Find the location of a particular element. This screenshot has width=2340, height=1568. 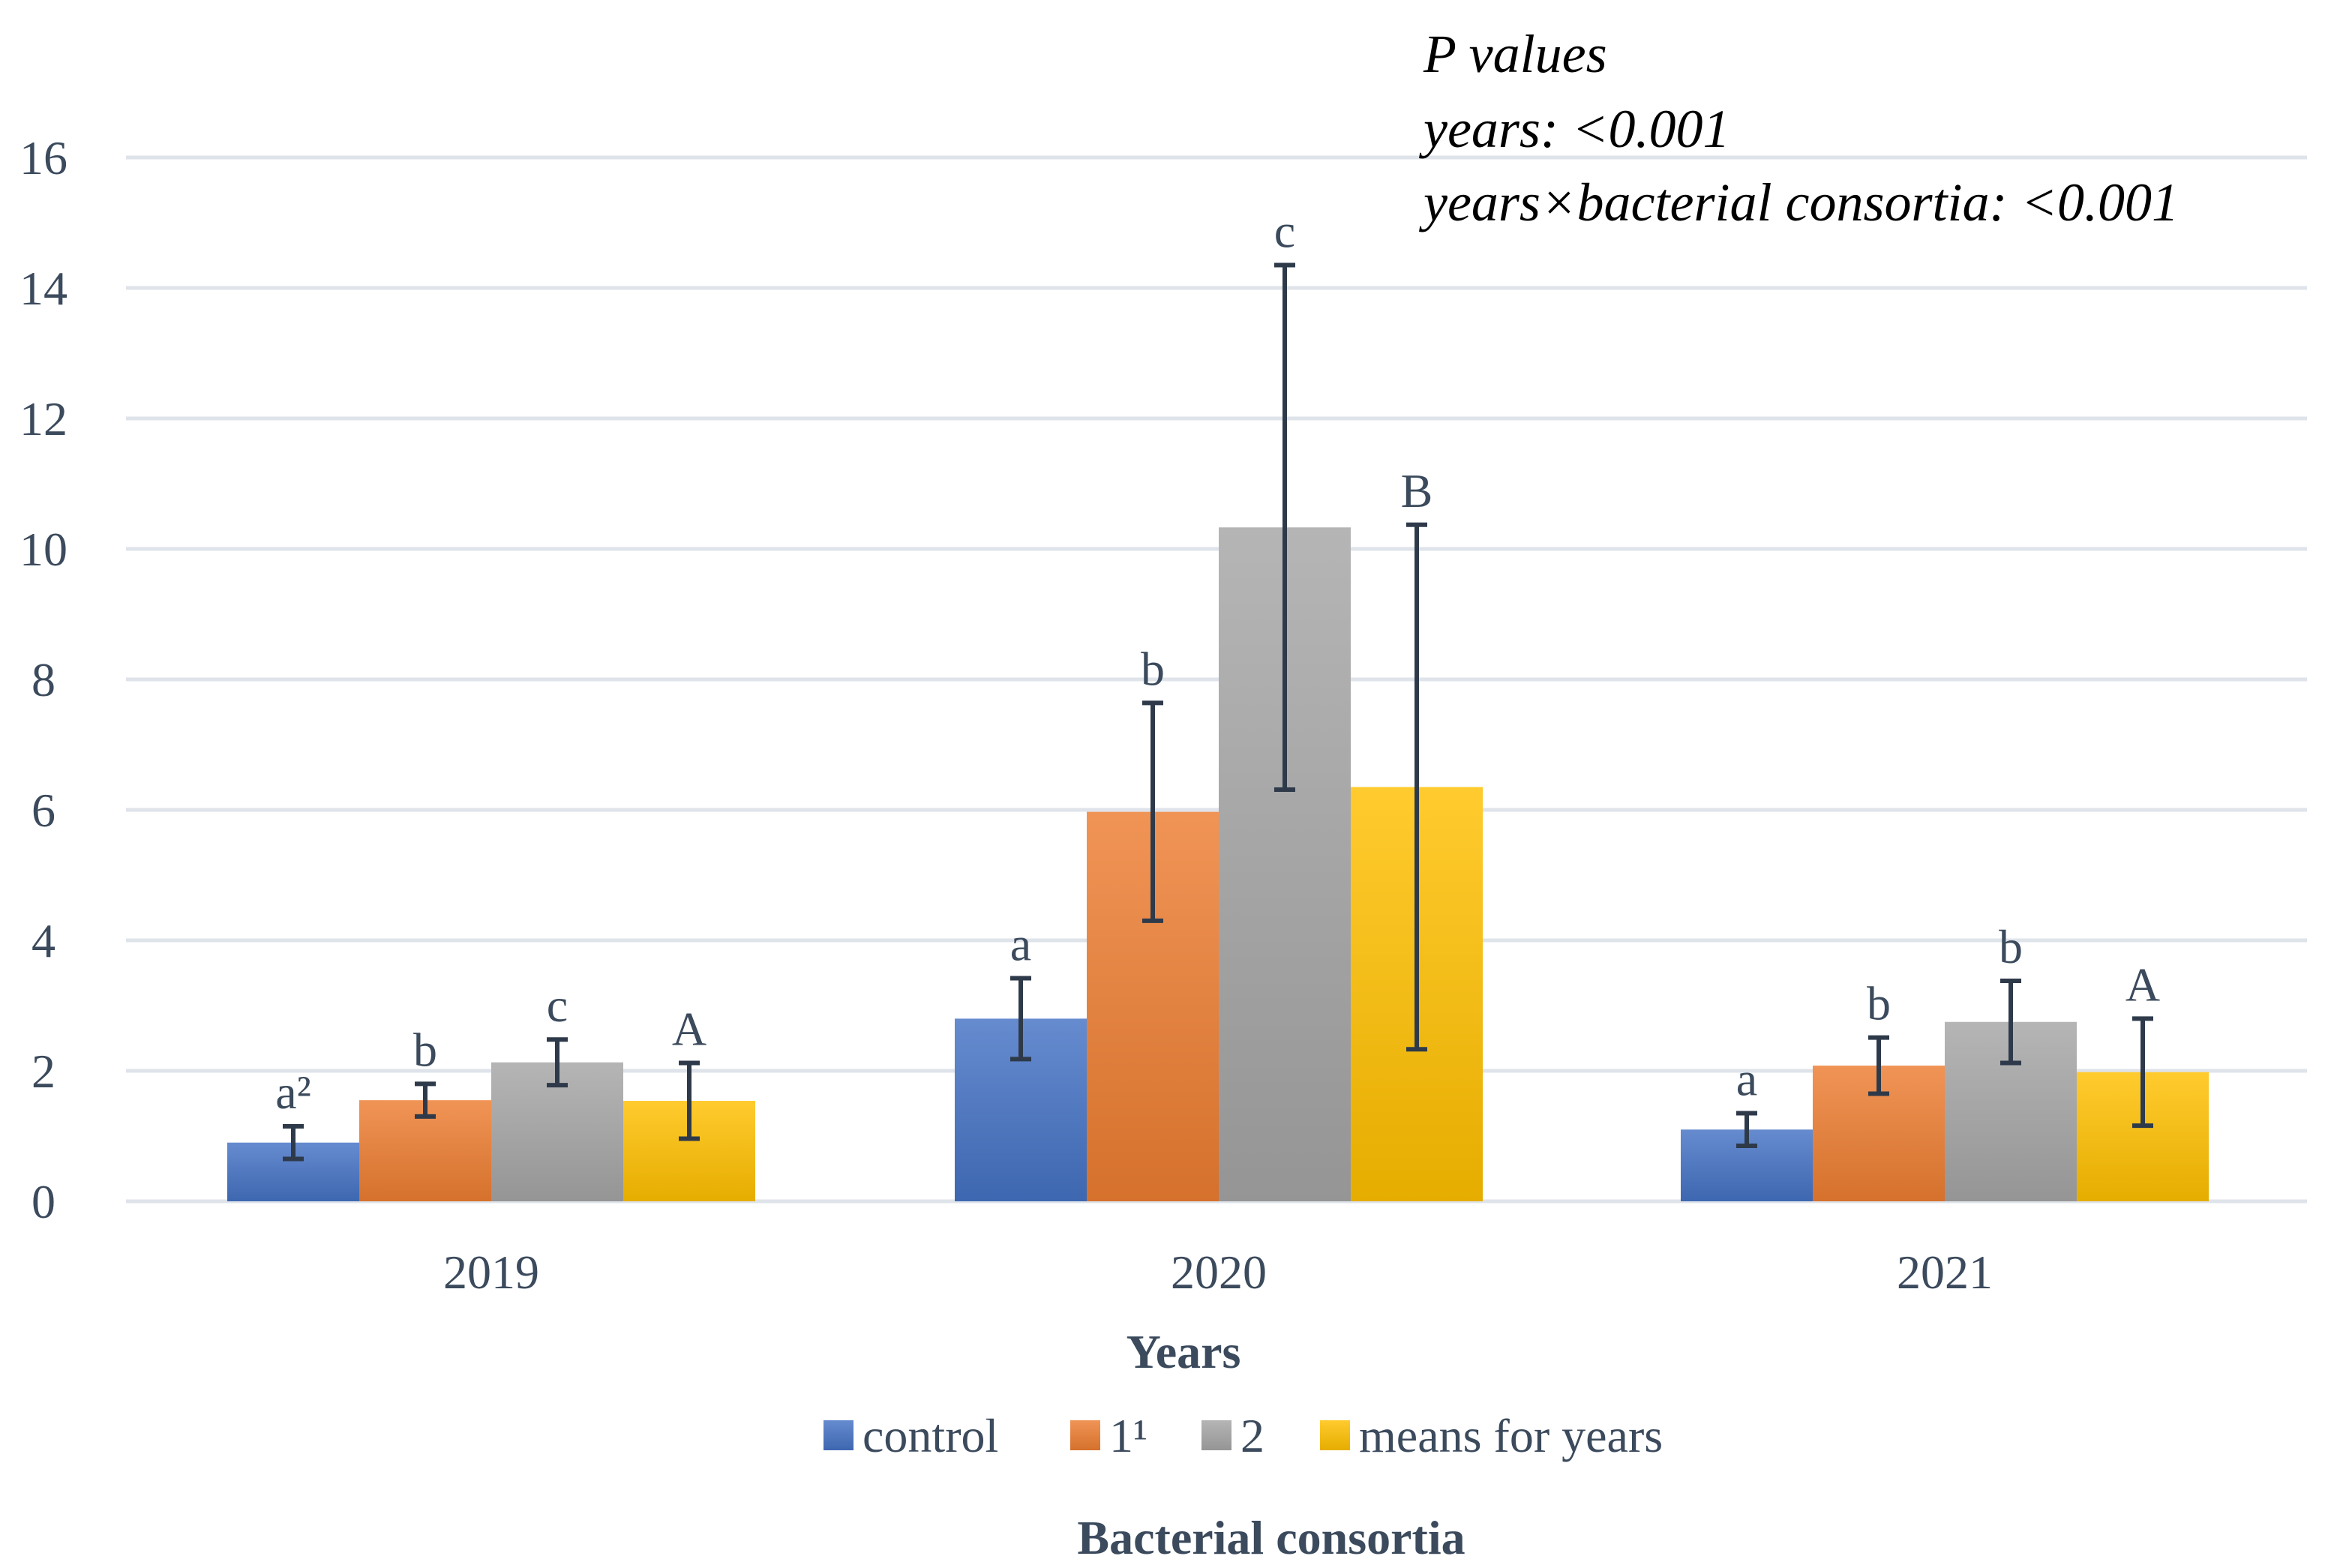

y-tick-label: 12 is located at coordinates (44, 418).